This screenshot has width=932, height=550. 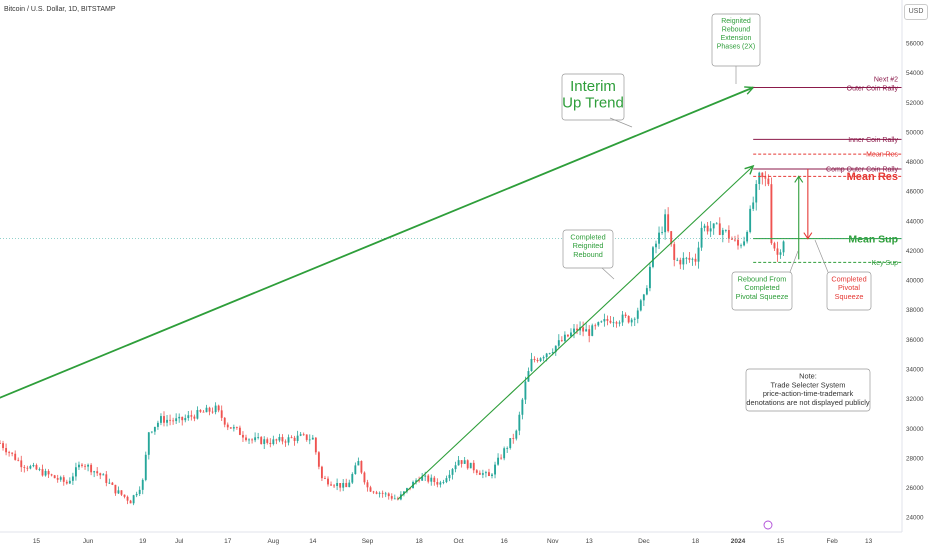 I want to click on y-tick-label: 40000, so click(x=915, y=281).